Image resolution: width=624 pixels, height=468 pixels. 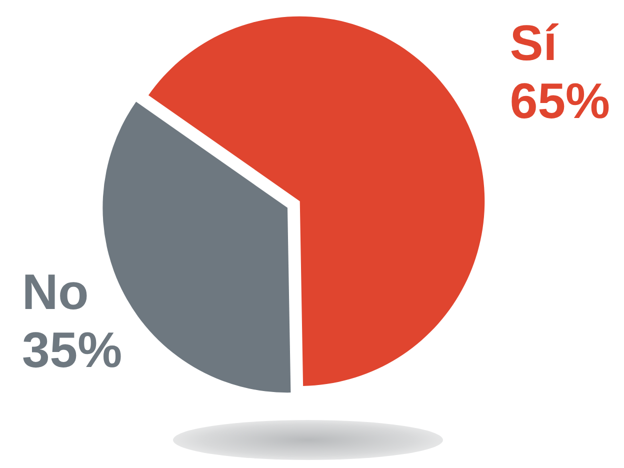 What do you see at coordinates (560, 101) in the screenshot?
I see `data-label: 65%` at bounding box center [560, 101].